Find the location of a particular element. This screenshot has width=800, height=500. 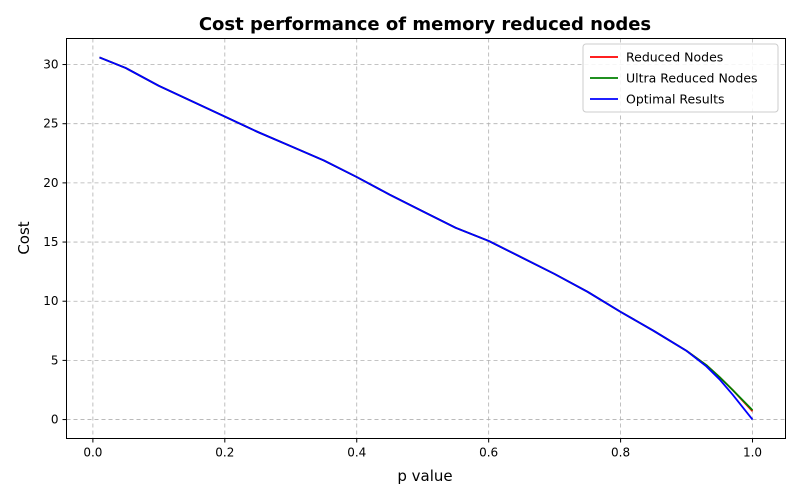

y-tick-label: 25 is located at coordinates (50, 124).